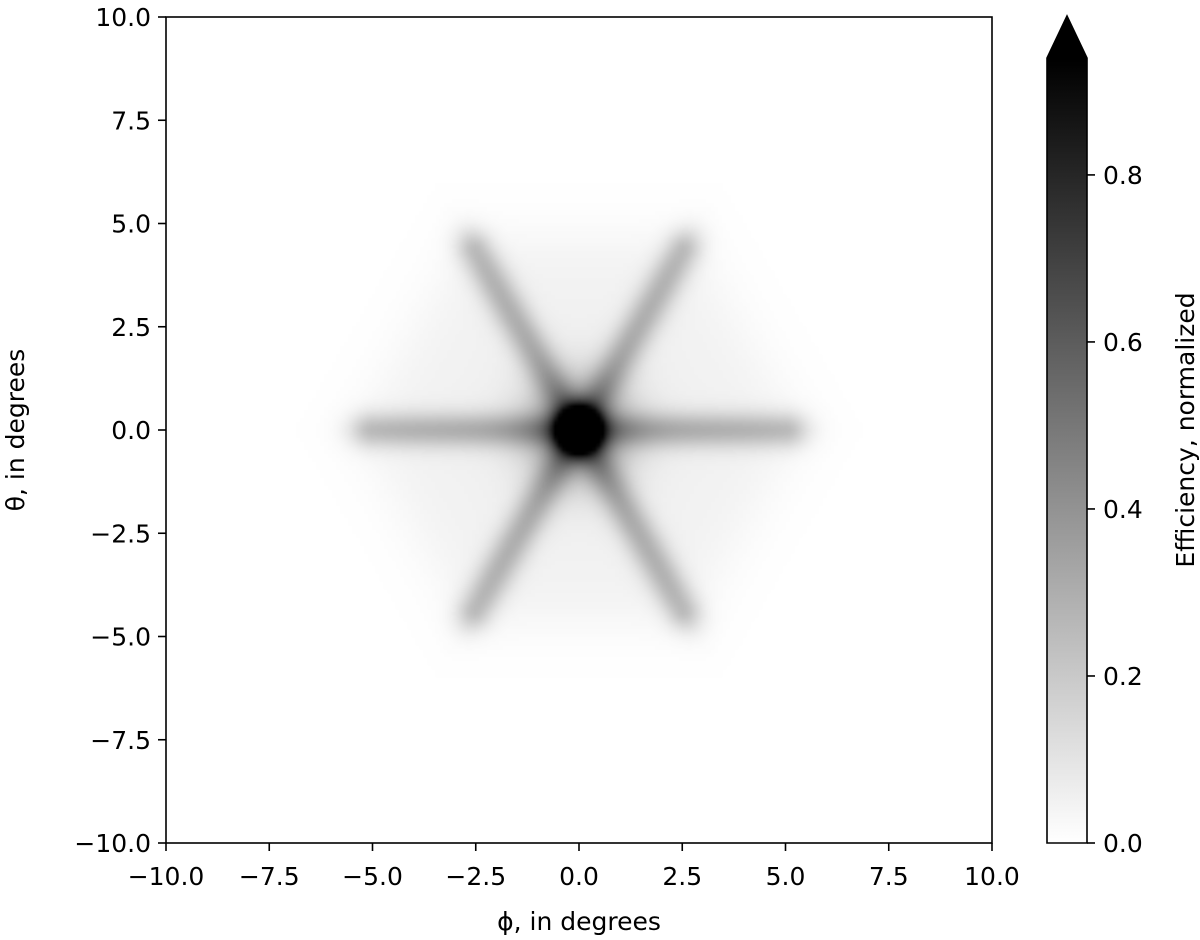 This screenshot has width=1200, height=940. What do you see at coordinates (682, 876) in the screenshot?
I see `x-tick-label: 2.5` at bounding box center [682, 876].